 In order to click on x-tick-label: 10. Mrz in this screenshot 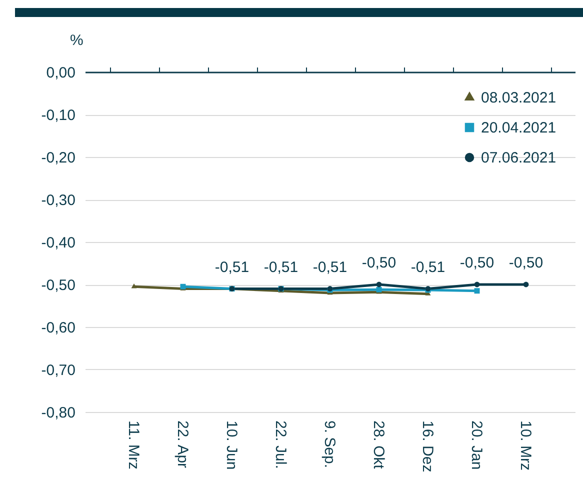, I will do `click(525, 445)`.